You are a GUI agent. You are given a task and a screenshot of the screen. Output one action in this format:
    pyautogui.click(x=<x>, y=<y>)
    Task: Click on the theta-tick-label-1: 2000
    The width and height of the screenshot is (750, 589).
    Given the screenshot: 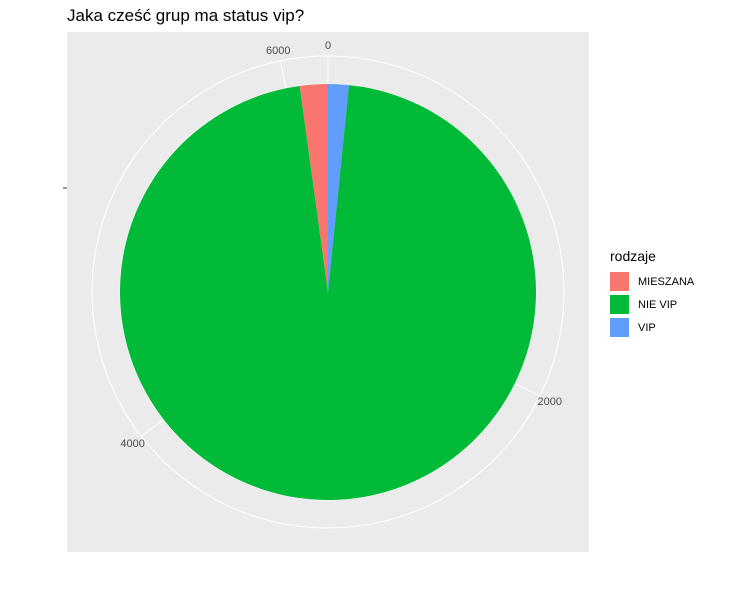 What is the action you would take?
    pyautogui.click(x=550, y=402)
    